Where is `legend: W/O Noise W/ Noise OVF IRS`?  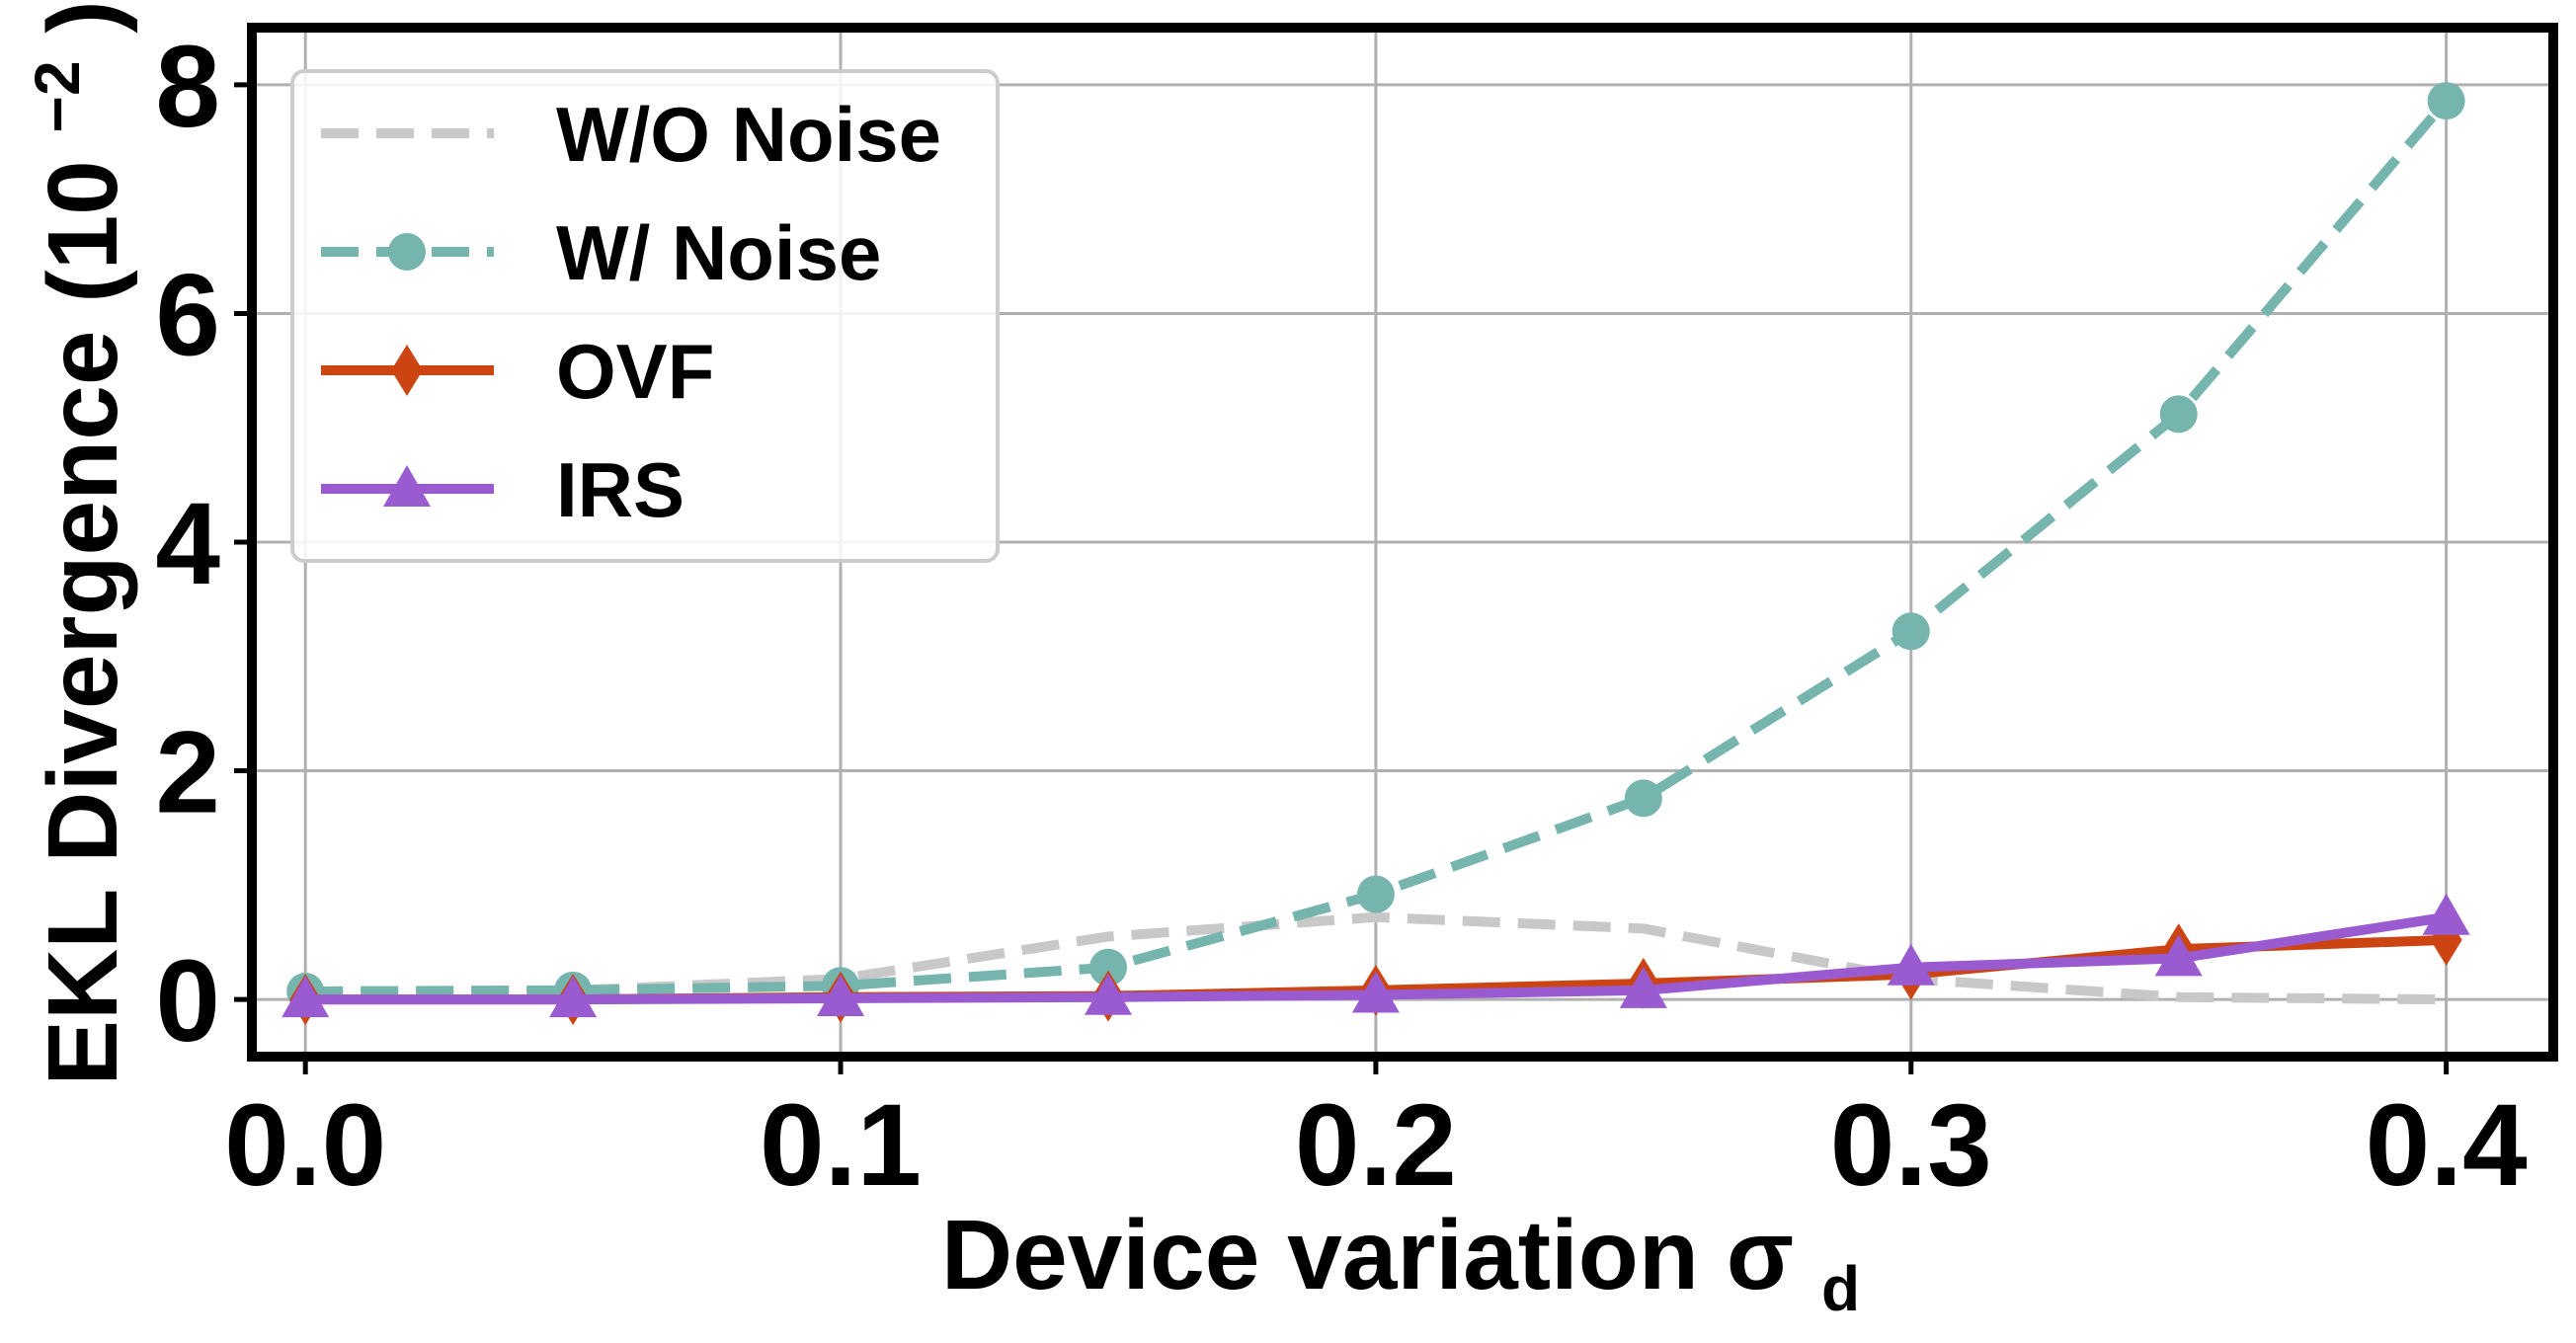
legend: W/O Noise W/ Noise OVF IRS is located at coordinates (645, 316).